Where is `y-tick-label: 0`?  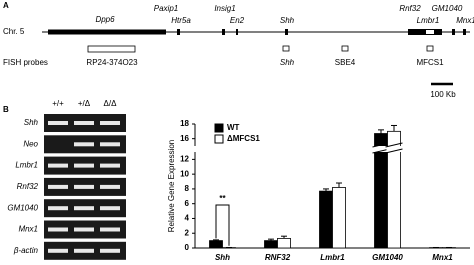 y-tick-label: 0 is located at coordinates (187, 247).